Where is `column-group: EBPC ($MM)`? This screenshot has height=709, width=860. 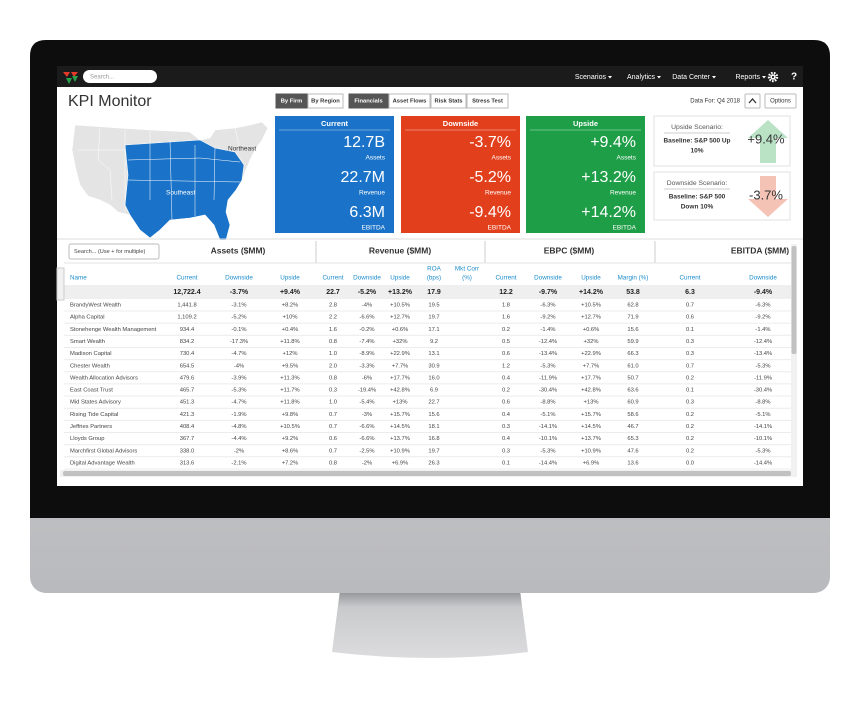 column-group: EBPC ($MM) is located at coordinates (569, 250).